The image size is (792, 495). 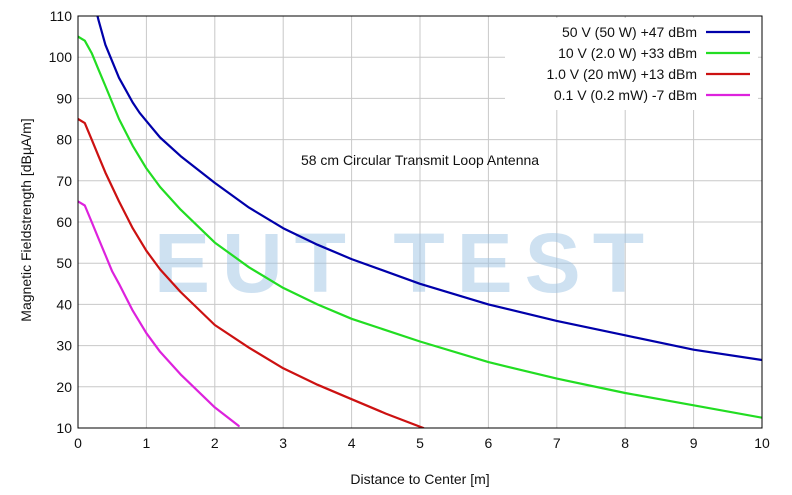 I want to click on y-tick-label: 100, so click(x=61, y=57).